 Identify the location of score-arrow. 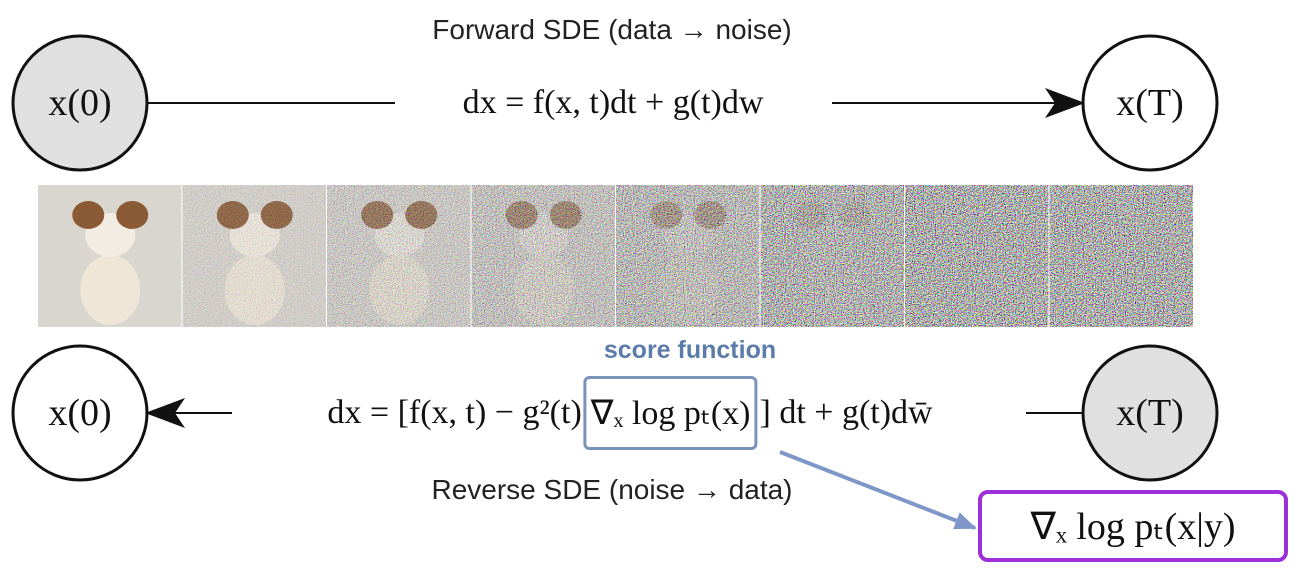
(878, 490).